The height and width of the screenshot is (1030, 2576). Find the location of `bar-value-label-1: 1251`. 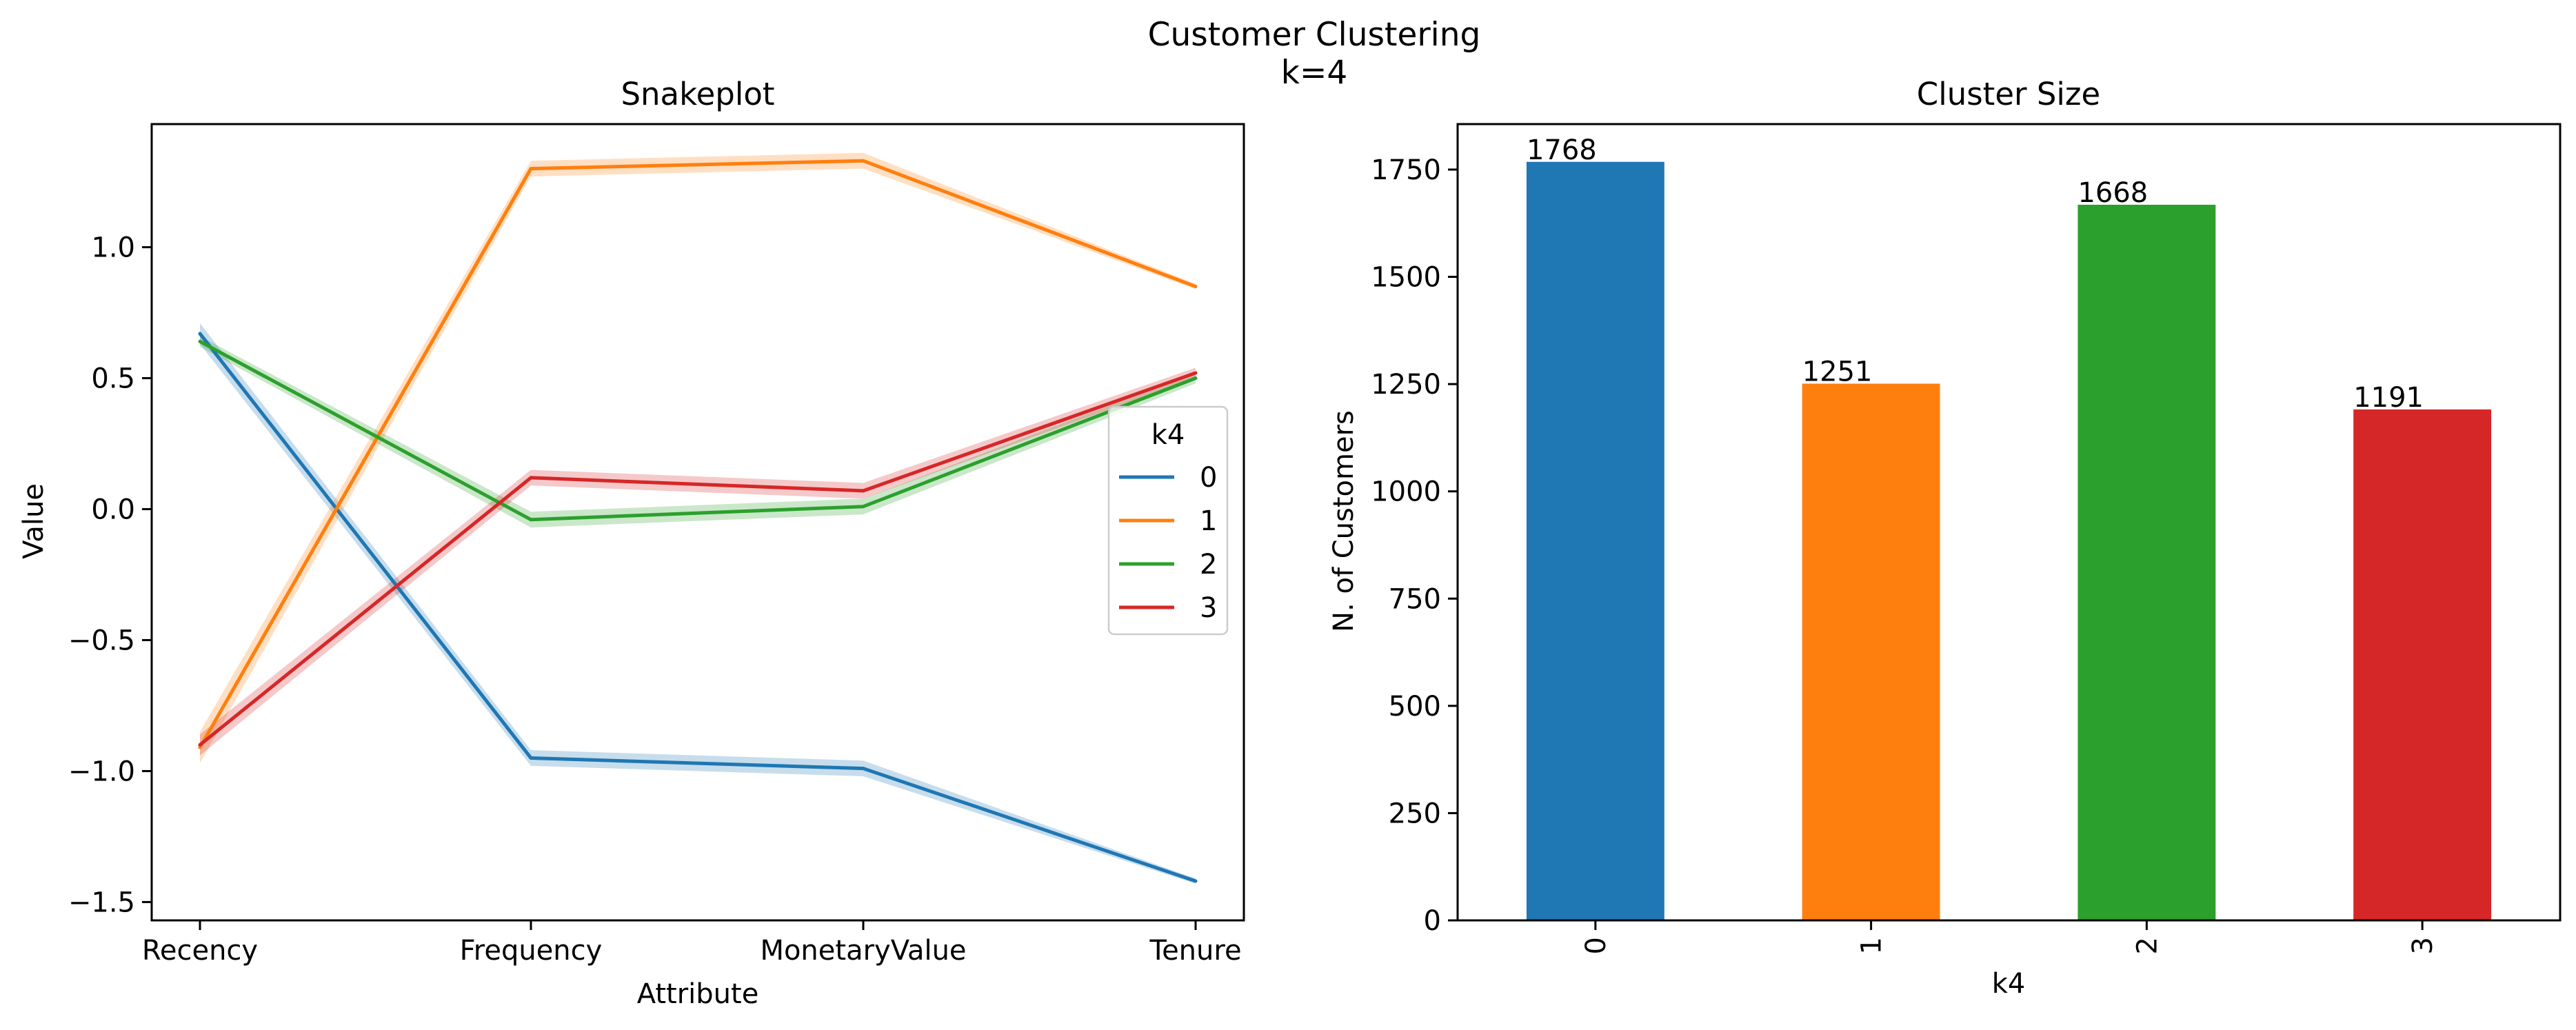

bar-value-label-1: 1251 is located at coordinates (1837, 371).